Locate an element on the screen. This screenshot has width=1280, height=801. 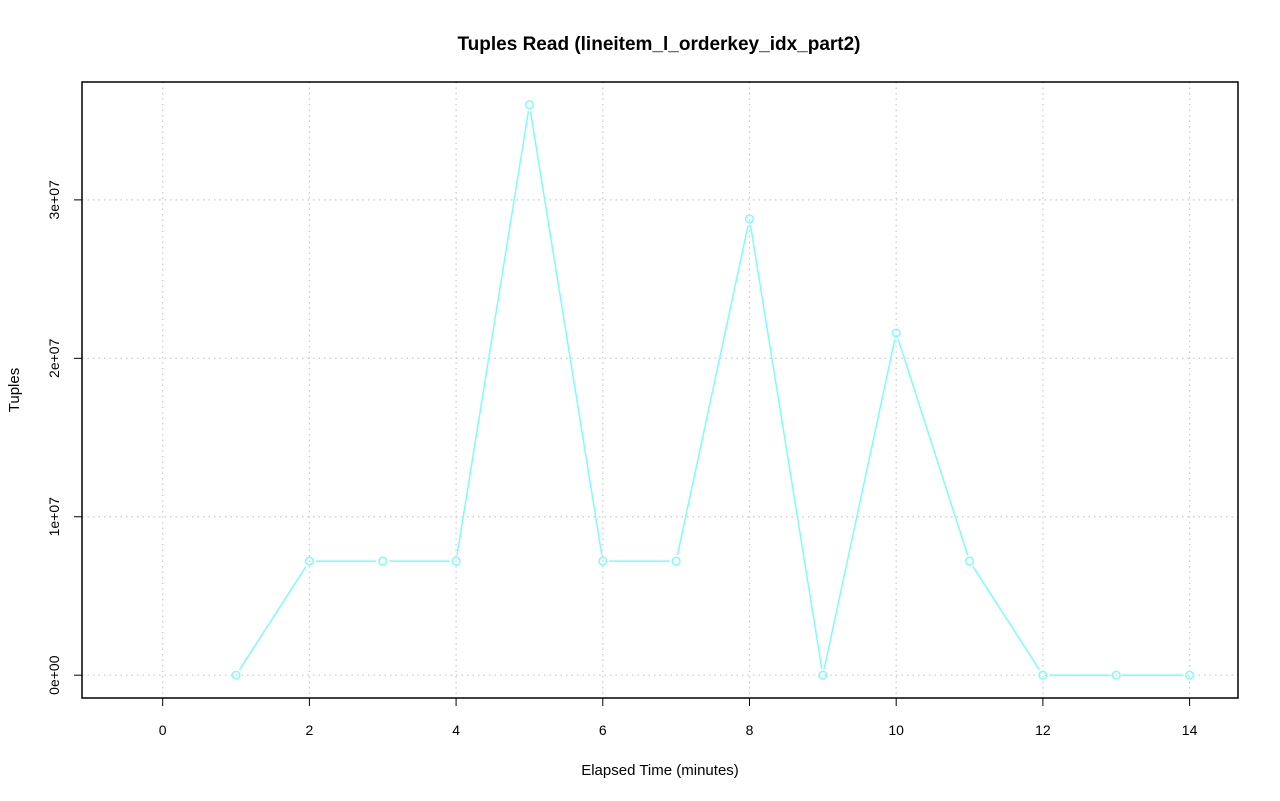
y-axis: 0e+00 1e+07 2e+07 3e+07 is located at coordinates (64, 437).